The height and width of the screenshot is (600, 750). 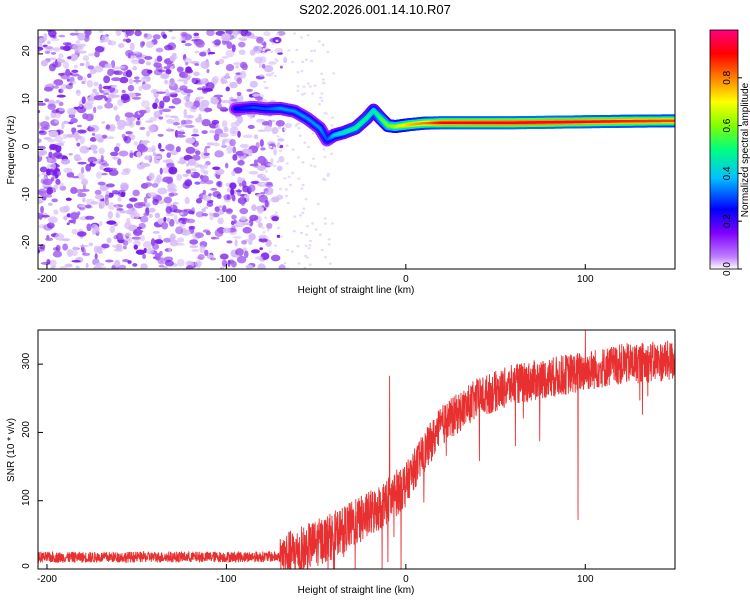 What do you see at coordinates (315, 274) in the screenshot?
I see `spectrogram-x-ticks: -200 -100 0 100` at bounding box center [315, 274].